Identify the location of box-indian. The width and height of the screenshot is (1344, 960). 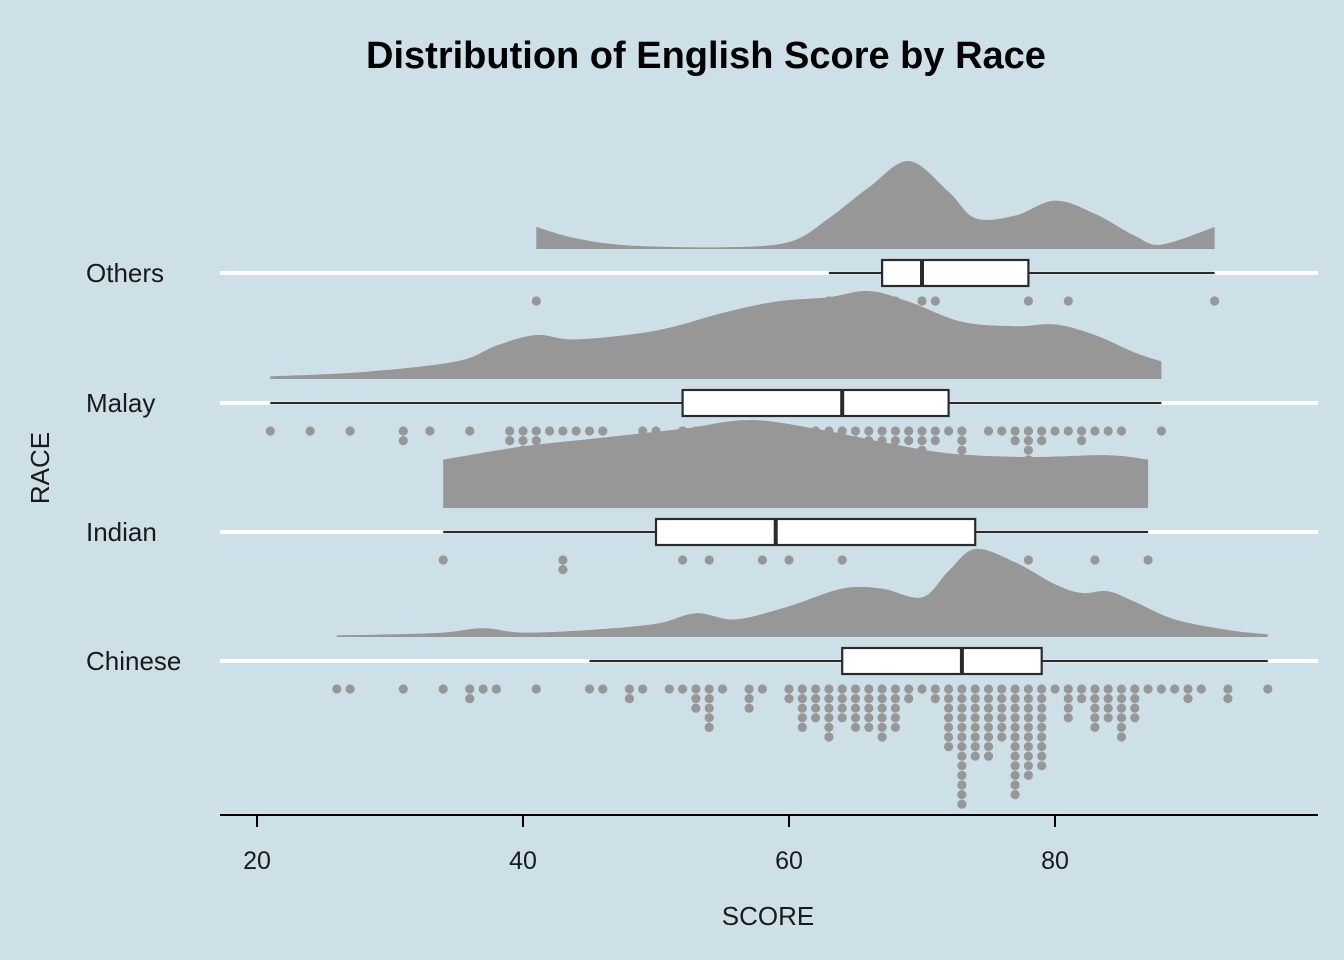
(815, 532).